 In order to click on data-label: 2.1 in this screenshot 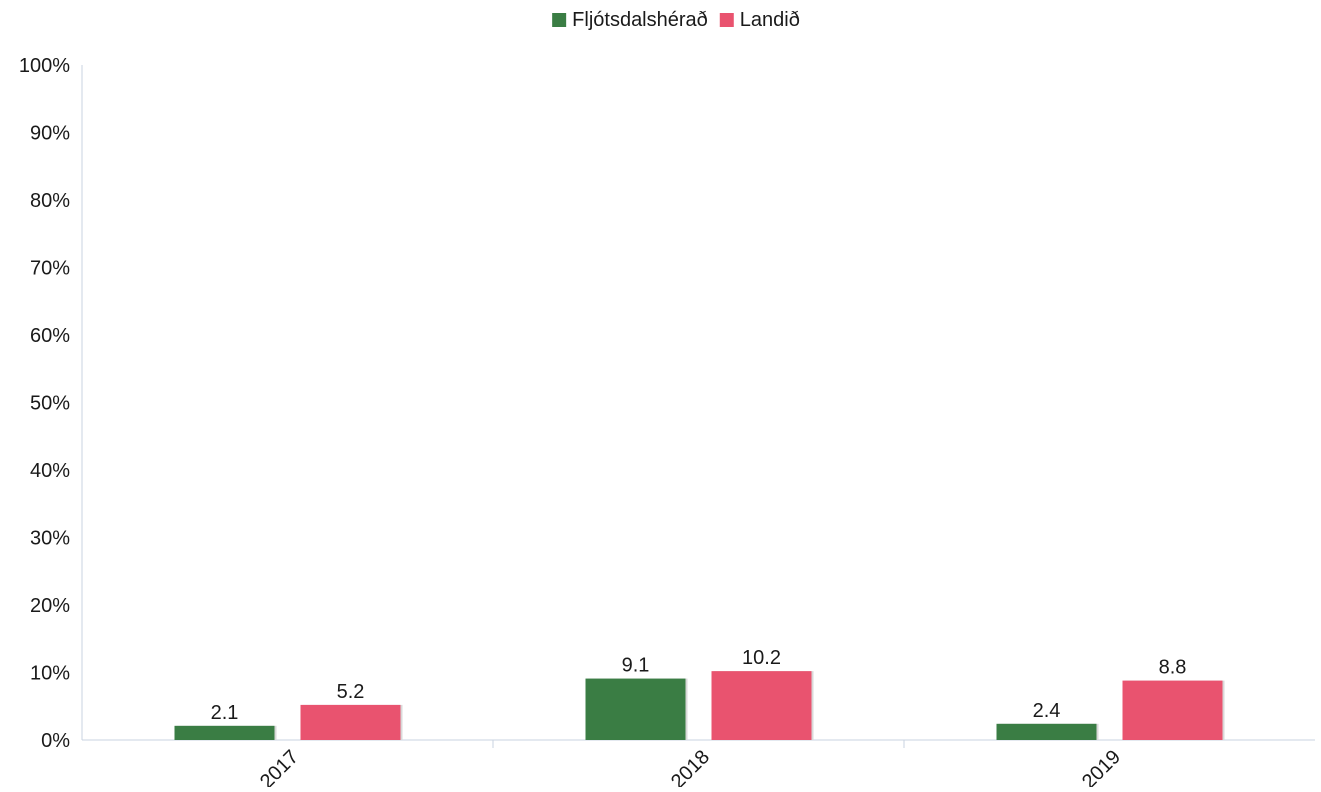, I will do `click(225, 713)`.